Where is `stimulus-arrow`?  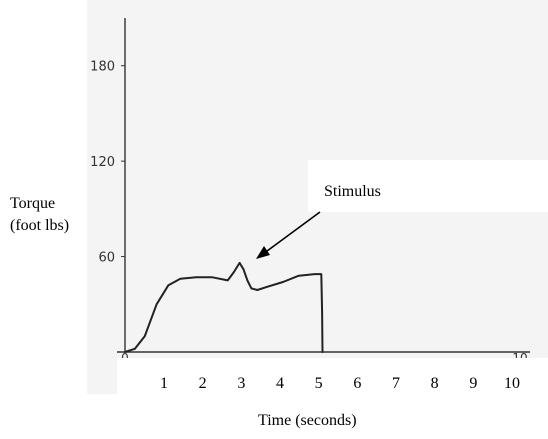
stimulus-arrow is located at coordinates (288, 235).